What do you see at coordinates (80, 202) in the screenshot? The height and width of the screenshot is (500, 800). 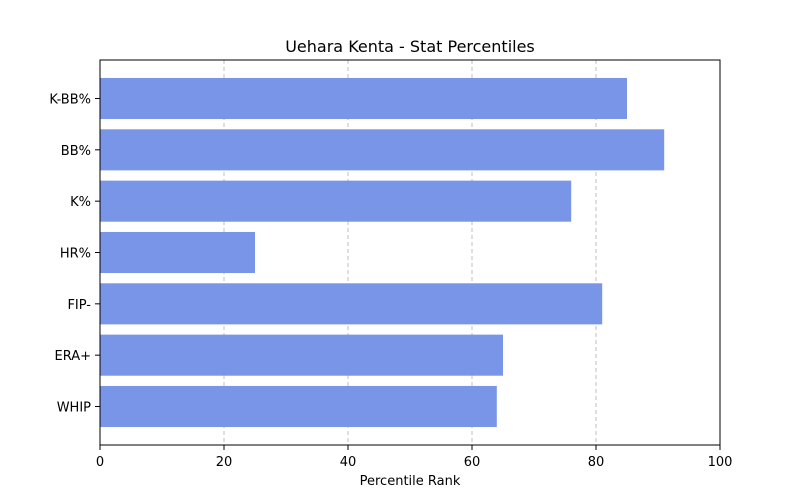 I see `y-tick-label: K%` at bounding box center [80, 202].